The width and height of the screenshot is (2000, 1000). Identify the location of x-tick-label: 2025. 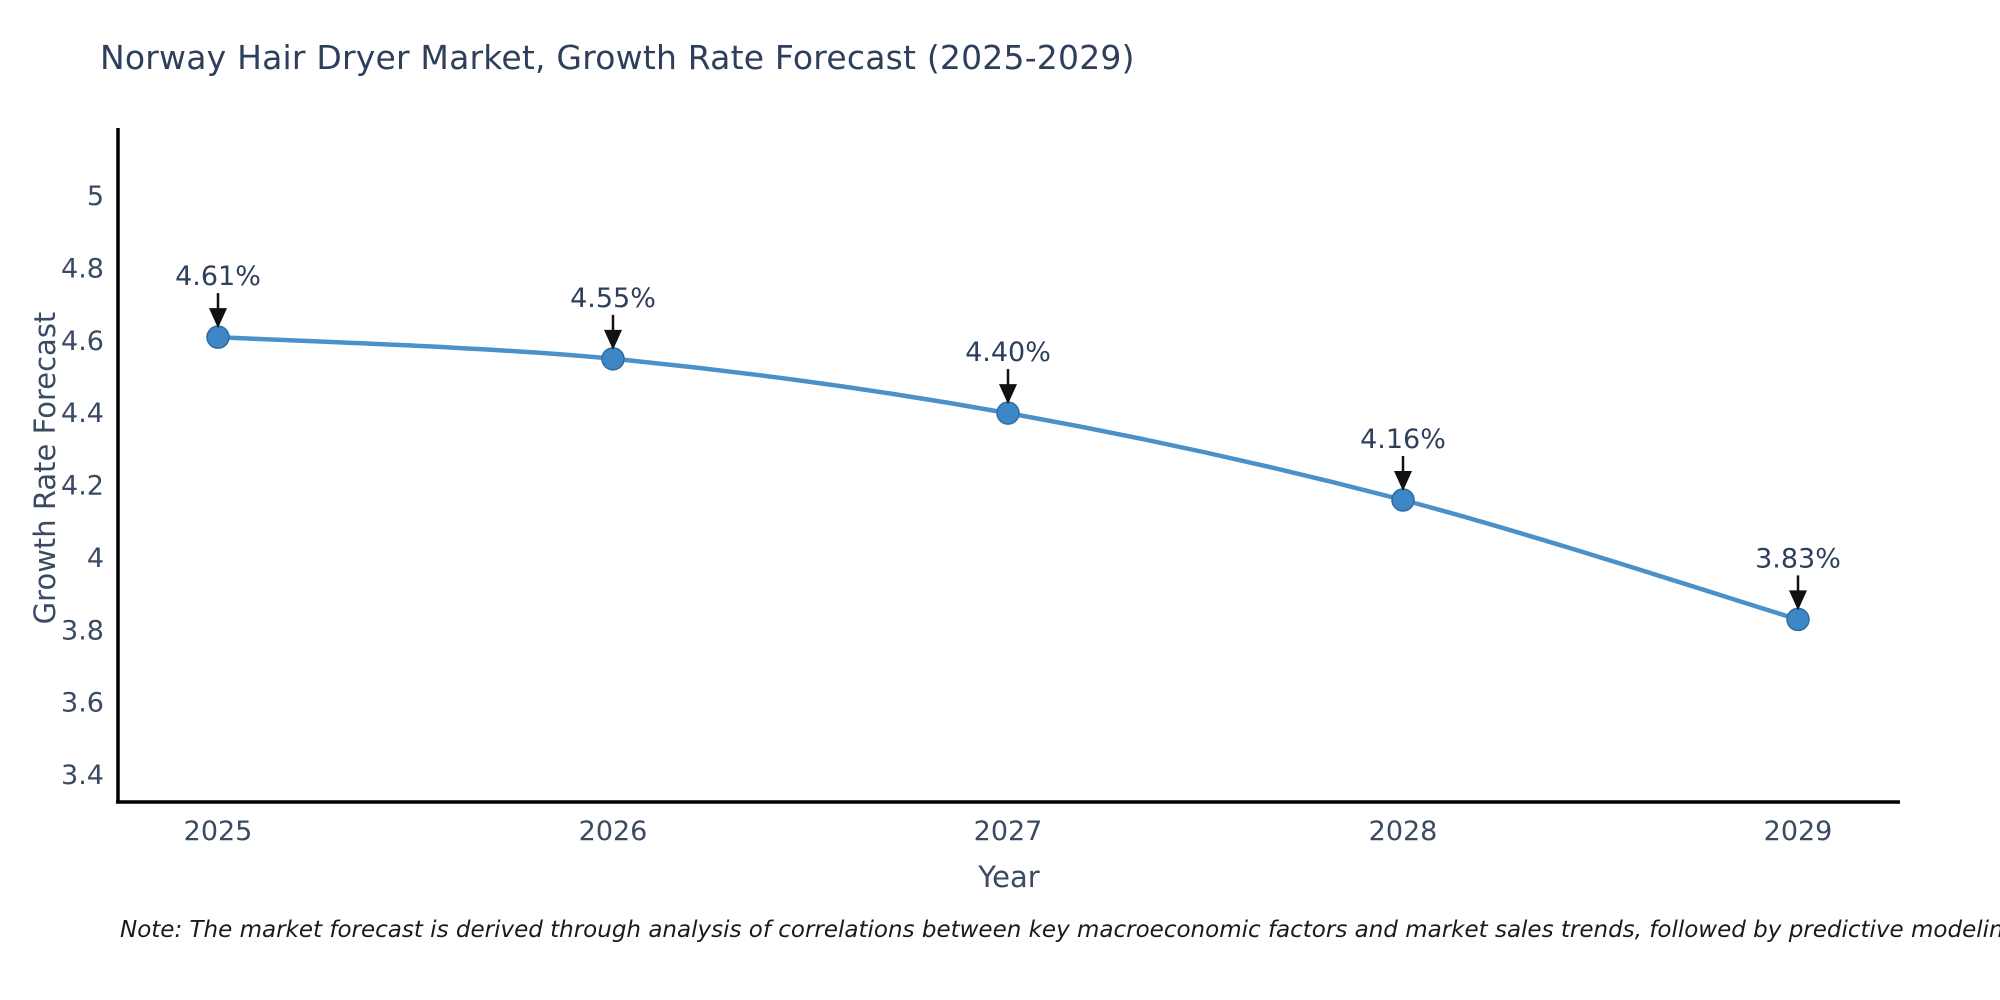
(218, 831).